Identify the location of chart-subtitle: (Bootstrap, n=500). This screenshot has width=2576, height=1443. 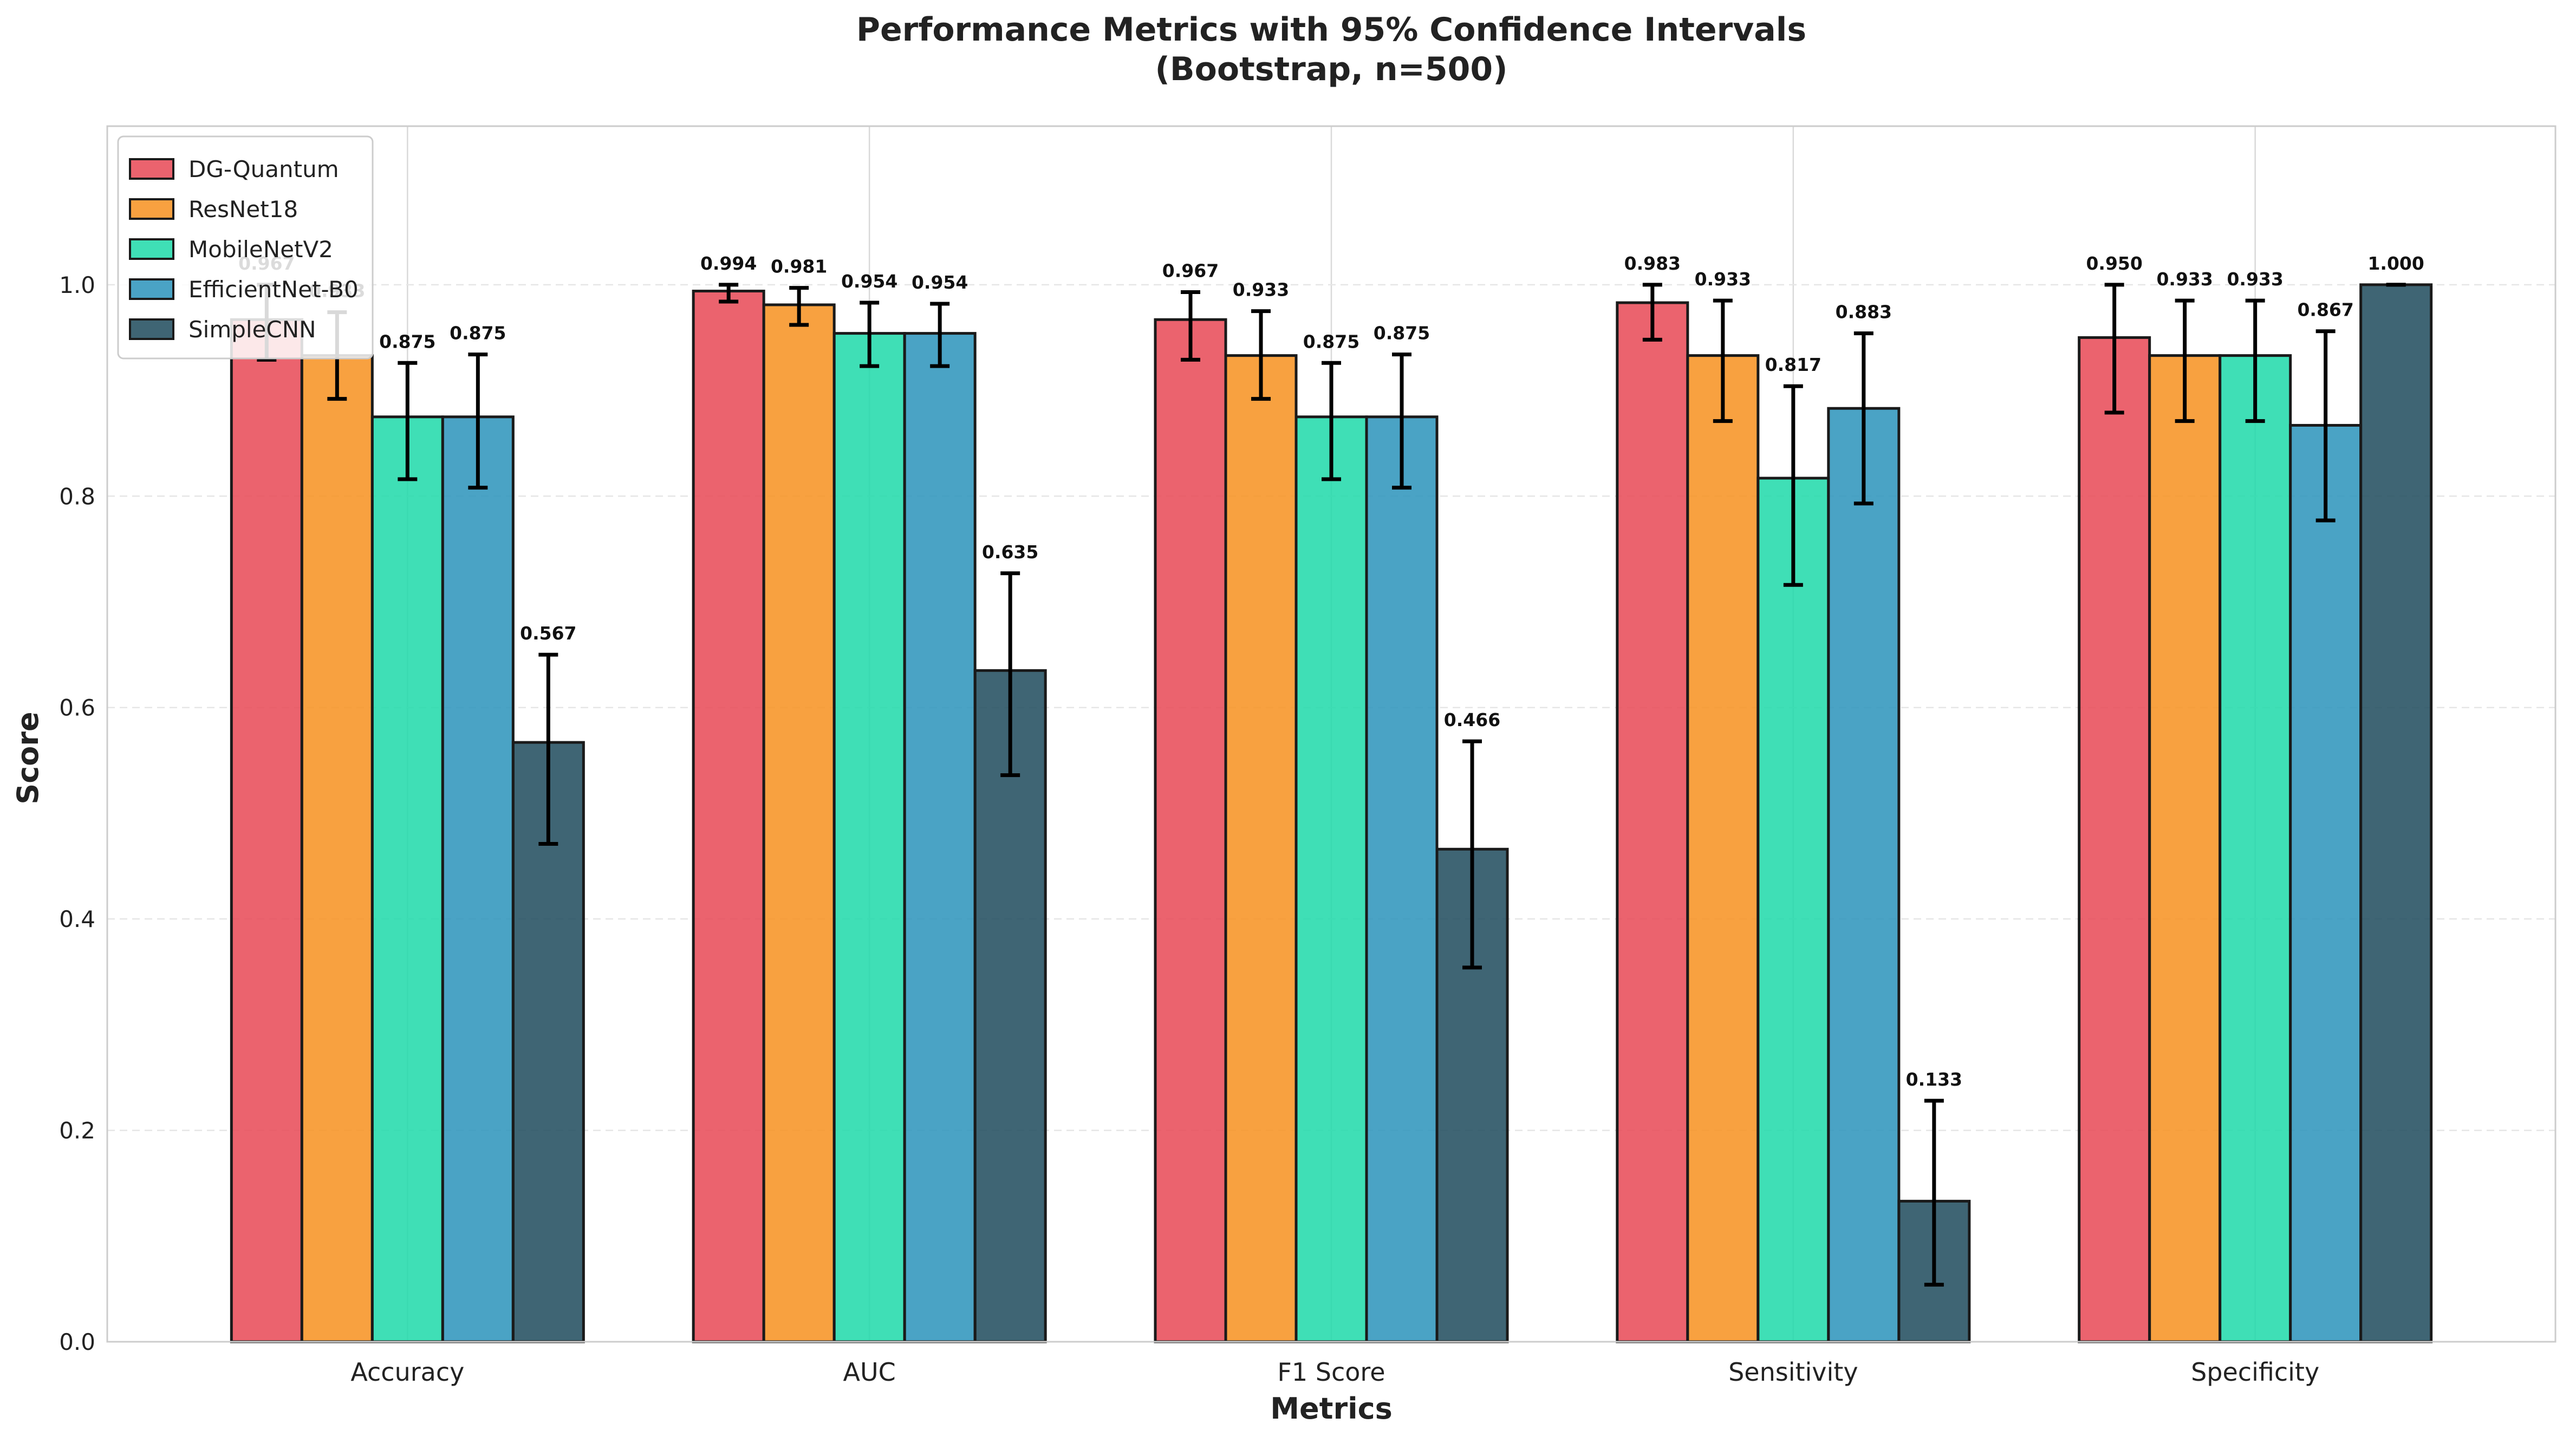
(1331, 69).